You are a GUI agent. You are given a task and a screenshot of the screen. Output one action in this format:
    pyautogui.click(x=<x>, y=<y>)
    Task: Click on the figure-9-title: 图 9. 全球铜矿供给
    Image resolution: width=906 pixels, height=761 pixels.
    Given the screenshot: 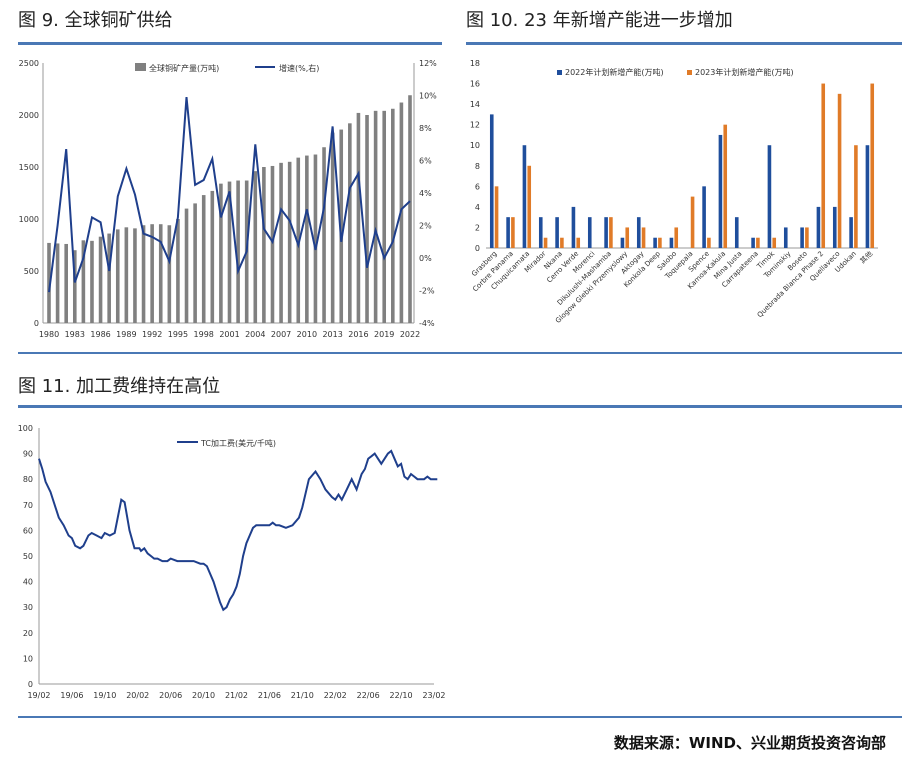 What is the action you would take?
    pyautogui.click(x=95, y=20)
    